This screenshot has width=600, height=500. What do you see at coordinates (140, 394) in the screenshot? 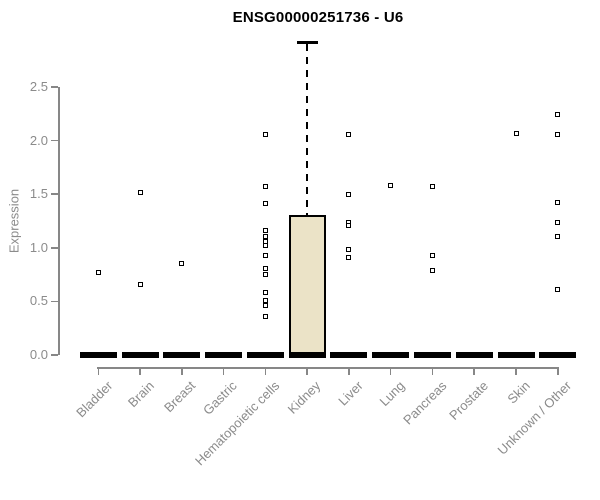
I see `x-tick-label: Brain` at bounding box center [140, 394].